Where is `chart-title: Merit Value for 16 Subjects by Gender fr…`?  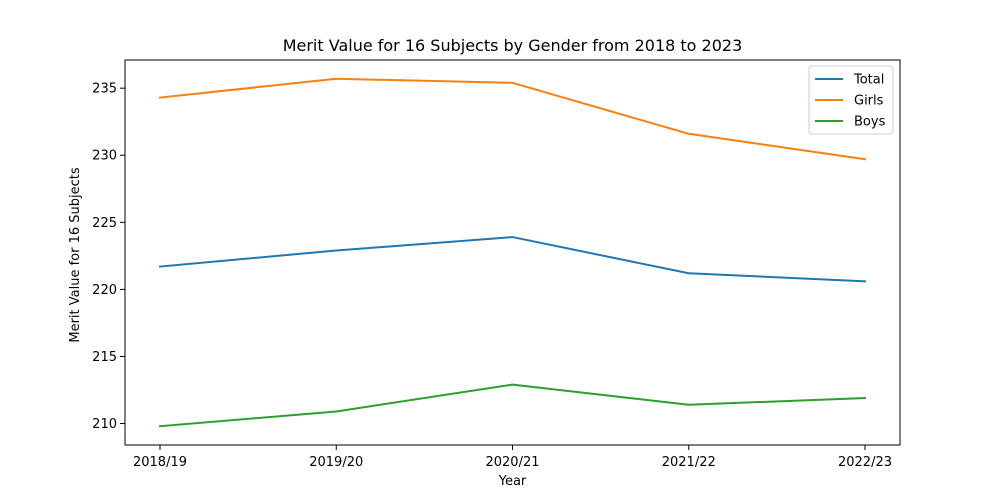
chart-title: Merit Value for 16 Subjects by Gender fr… is located at coordinates (513, 45).